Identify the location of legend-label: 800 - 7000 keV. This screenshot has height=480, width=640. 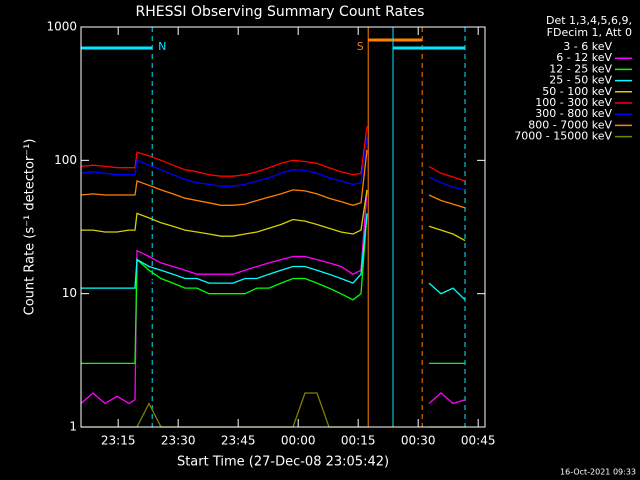
(570, 124).